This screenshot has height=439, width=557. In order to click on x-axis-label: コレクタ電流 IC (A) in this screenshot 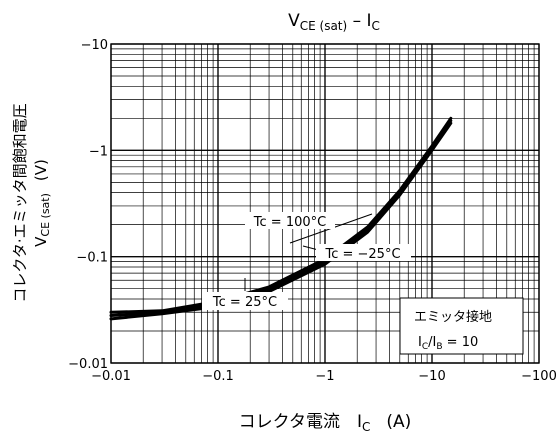, I will do `click(325, 423)`.